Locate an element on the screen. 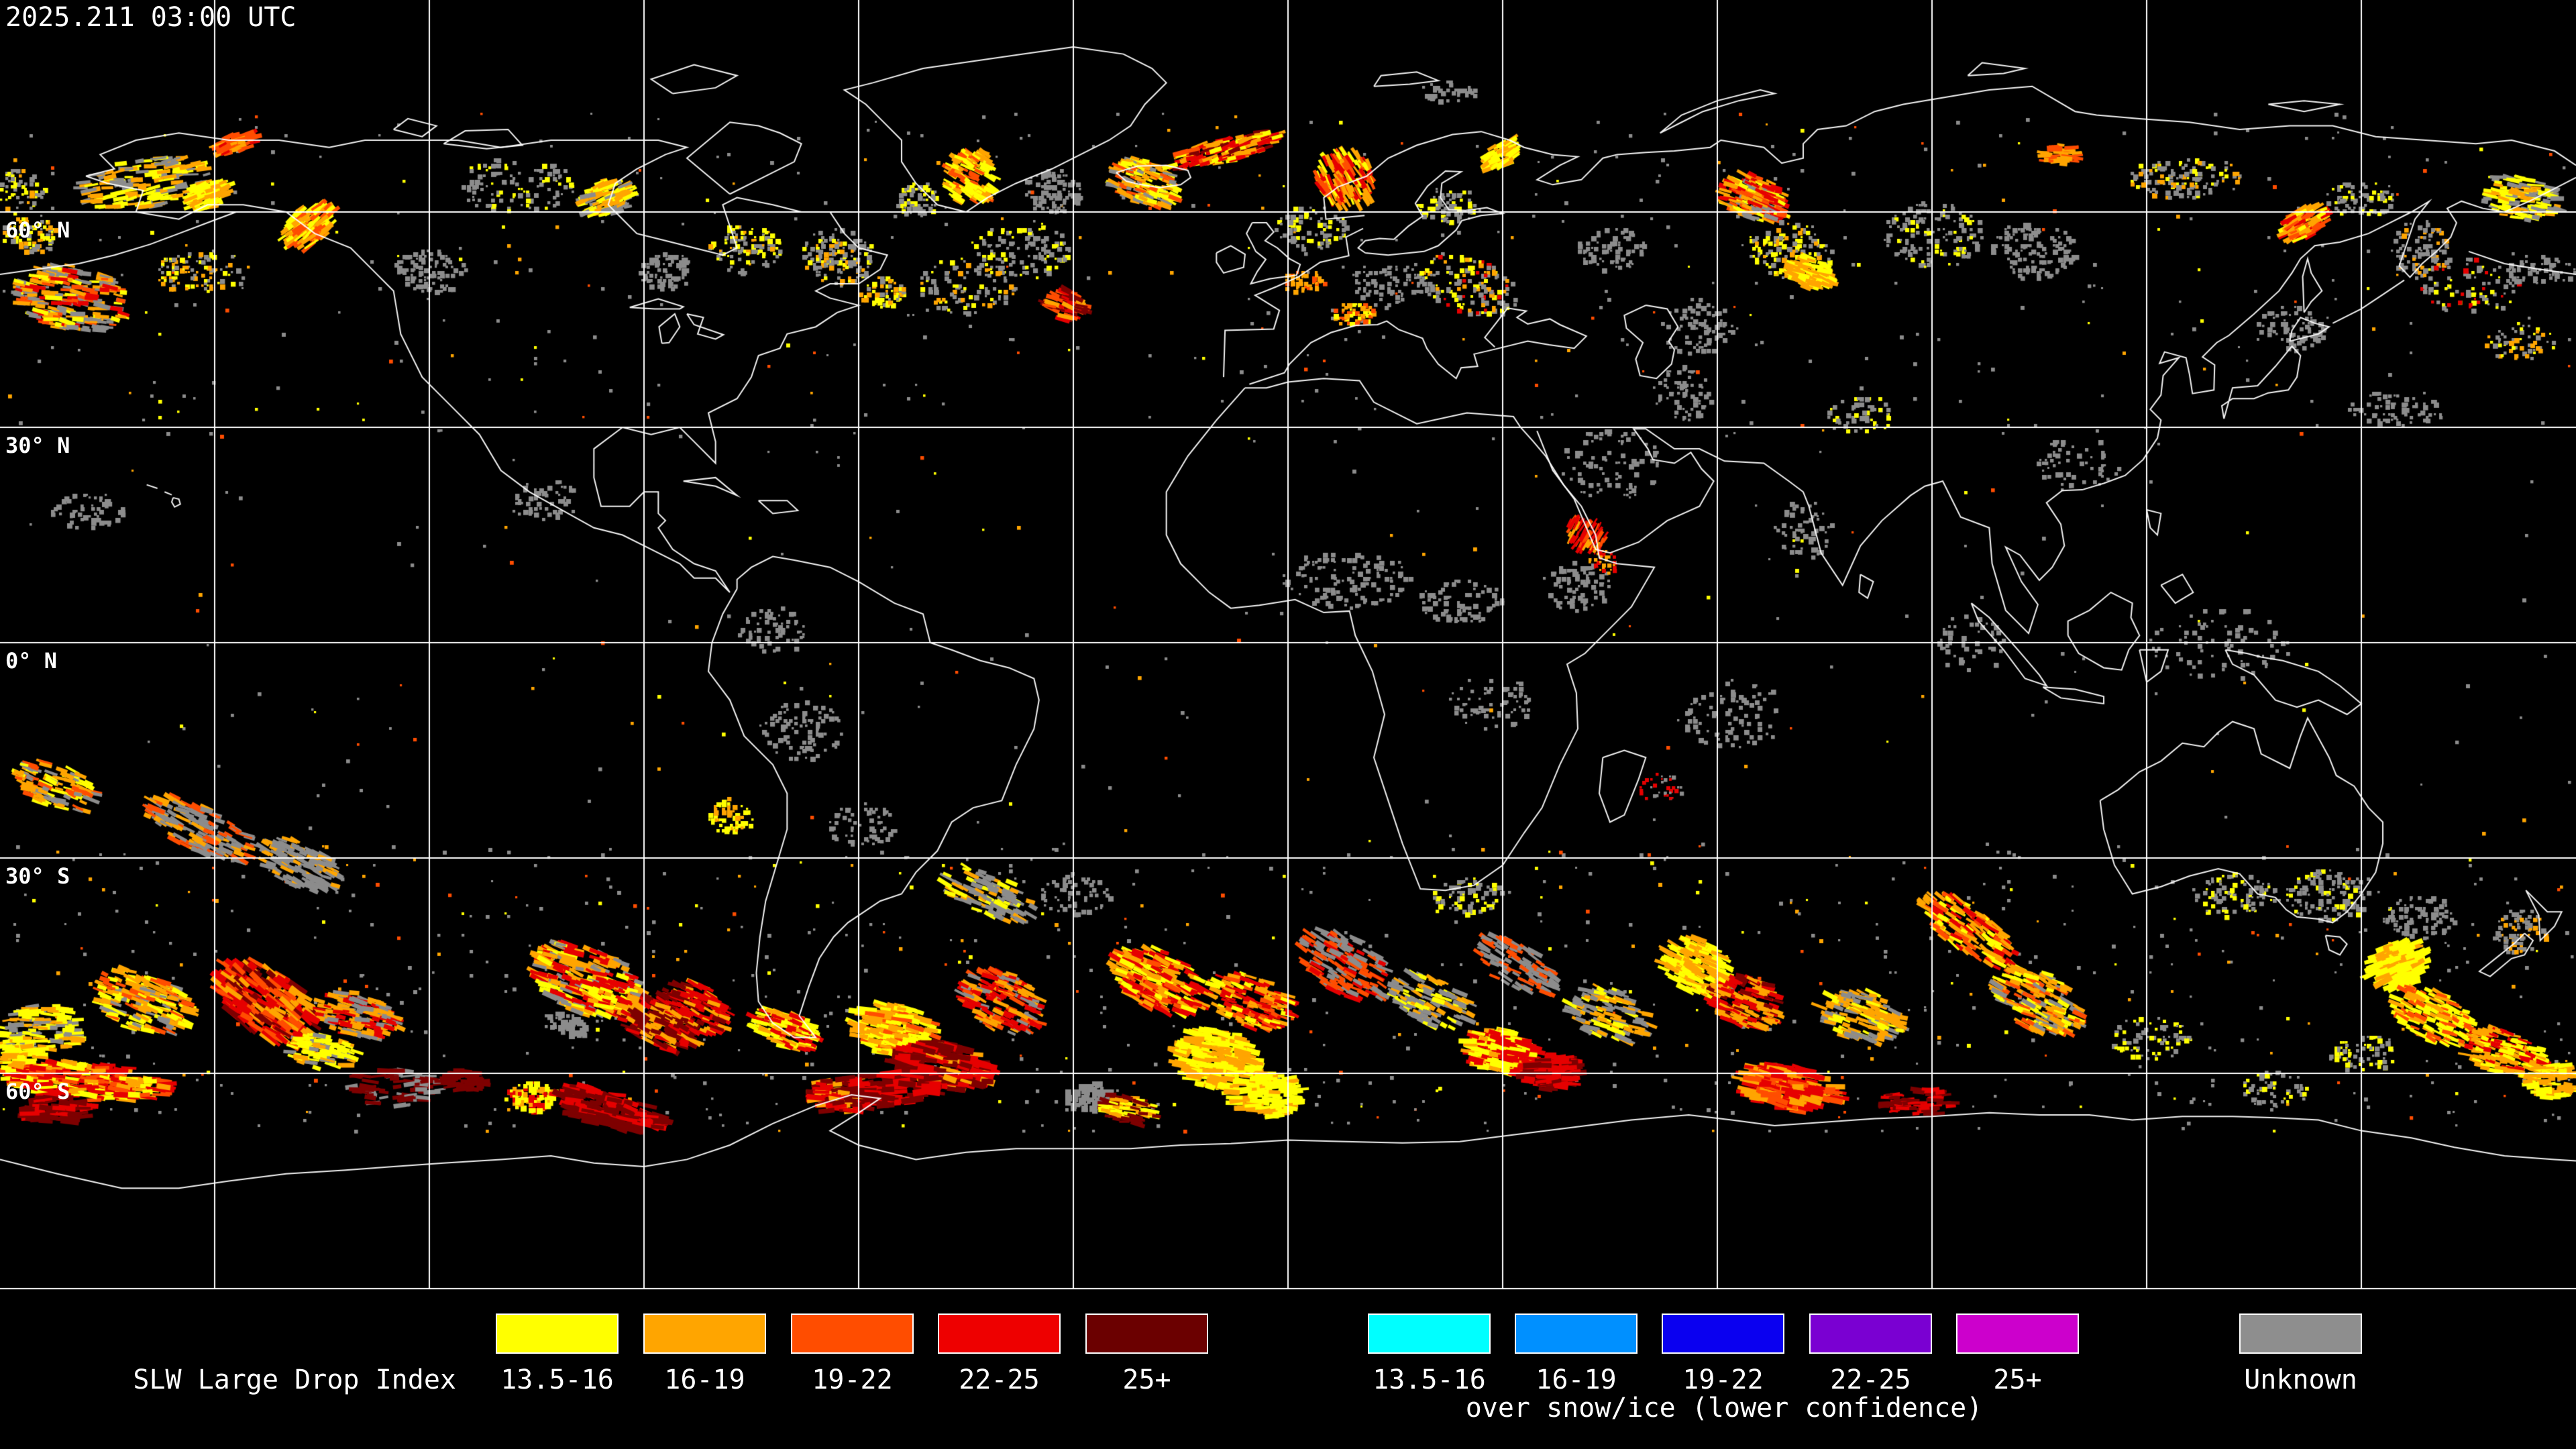  legend-label-22-25: 22-25 is located at coordinates (999, 1379).